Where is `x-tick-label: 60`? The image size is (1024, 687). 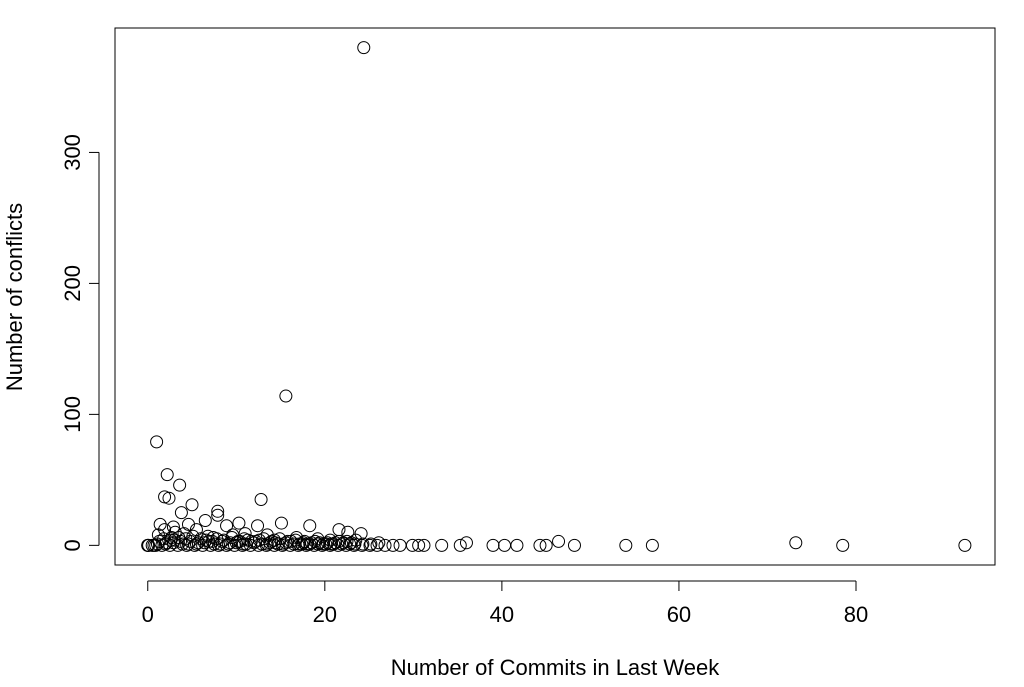 x-tick-label: 60 is located at coordinates (679, 614).